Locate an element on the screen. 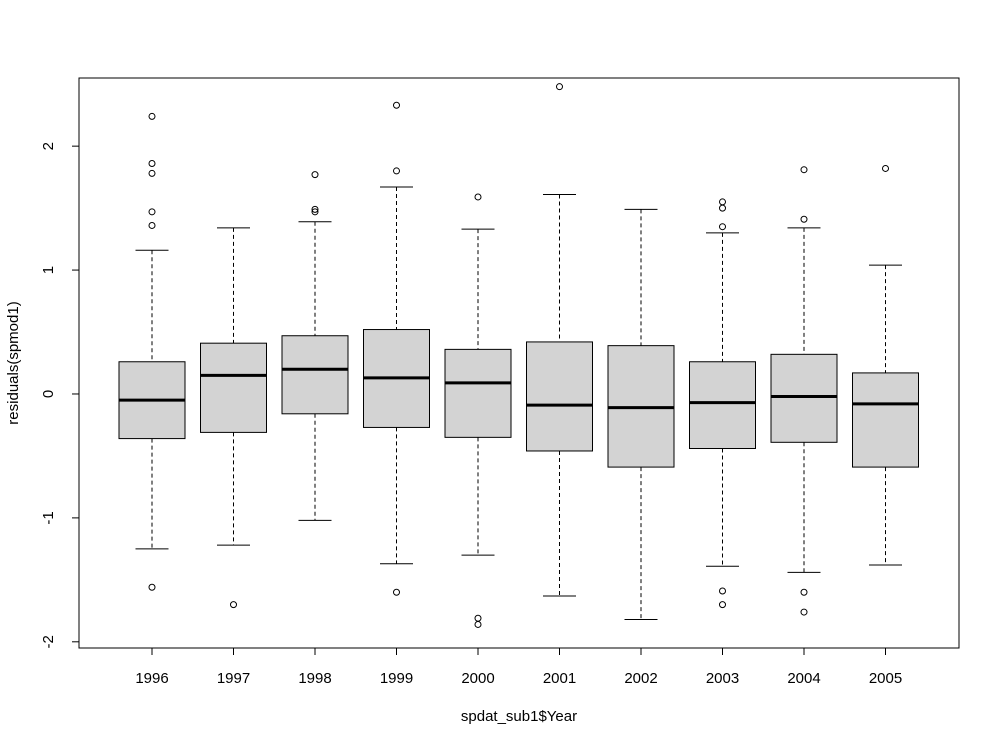  box-group-2000 is located at coordinates (478, 410).